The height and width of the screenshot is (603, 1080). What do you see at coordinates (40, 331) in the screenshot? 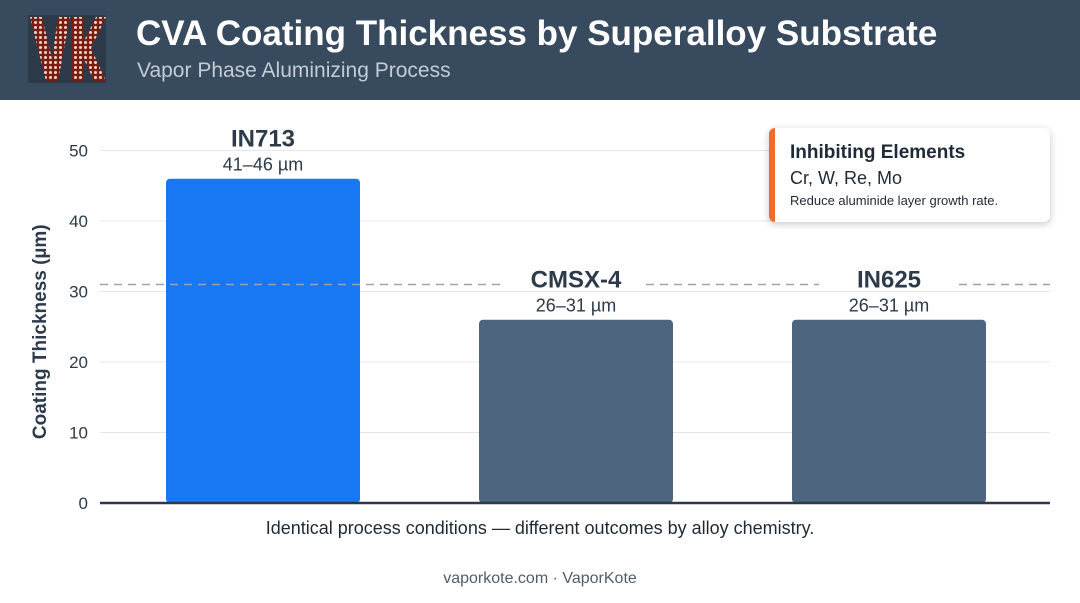
I see `y-axis-label: Coating Thickness (µm)` at bounding box center [40, 331].